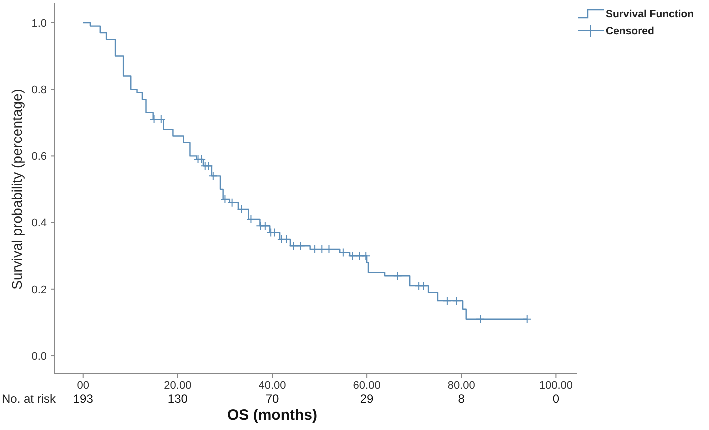  Describe the element at coordinates (30, 399) in the screenshot. I see `text: No. at risk` at that location.